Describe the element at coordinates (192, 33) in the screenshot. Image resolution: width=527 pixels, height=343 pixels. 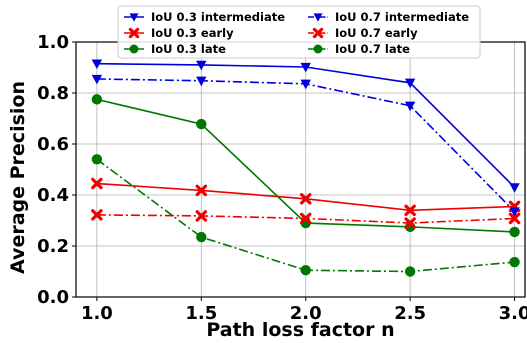
I see `legend-label: IoU 0.3 early` at that location.